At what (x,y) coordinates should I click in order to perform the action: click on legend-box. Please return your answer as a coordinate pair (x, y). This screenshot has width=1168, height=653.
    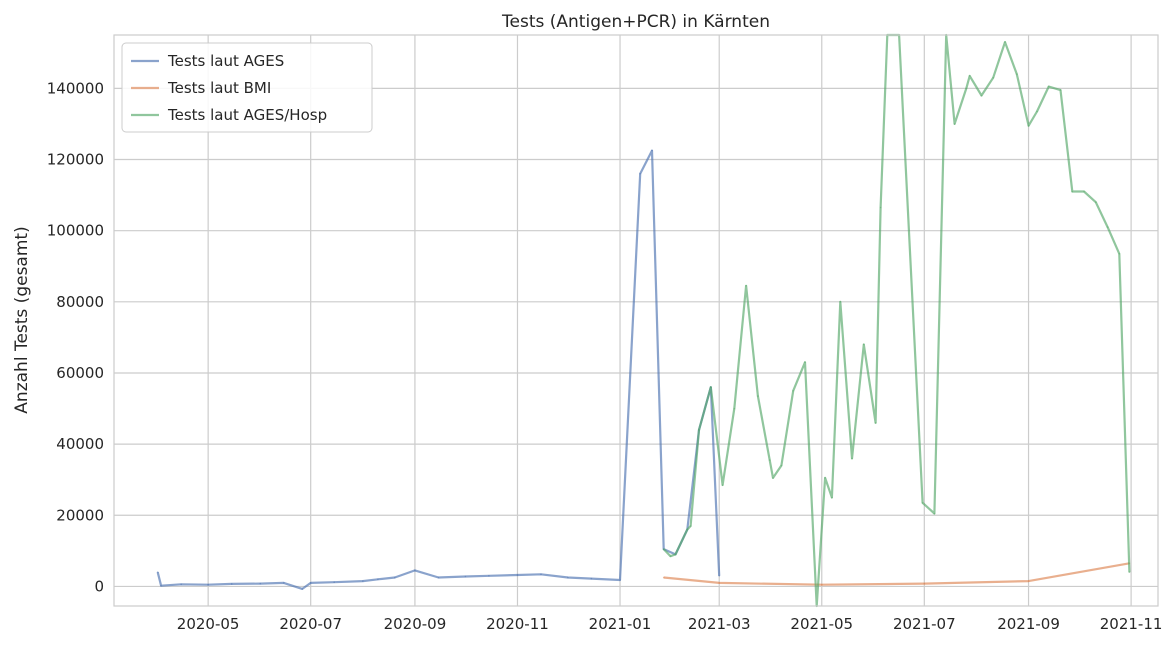
    Looking at the image, I should click on (247, 87).